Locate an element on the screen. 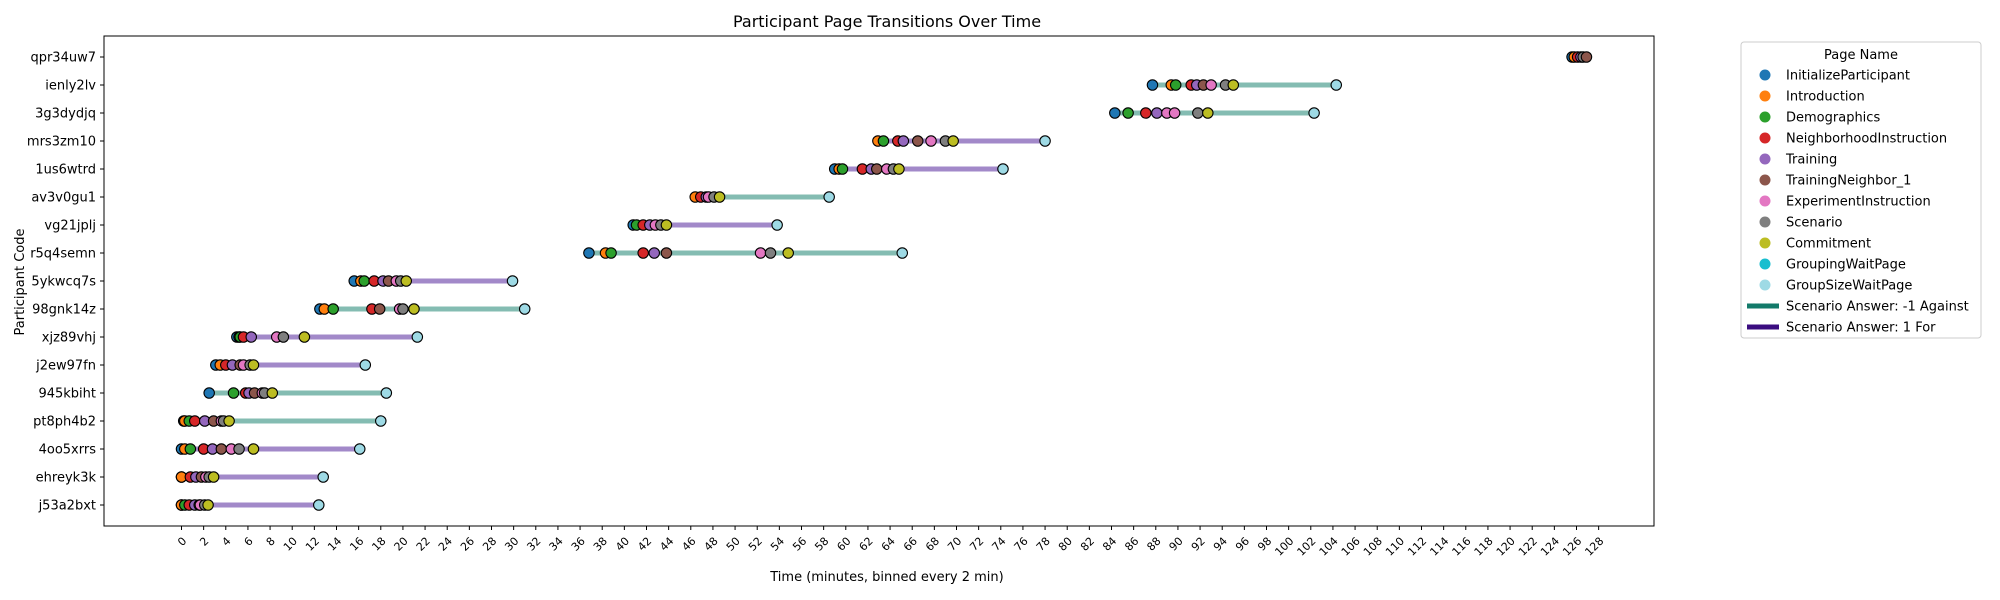  x-tick-label: 28 is located at coordinates (489, 544).